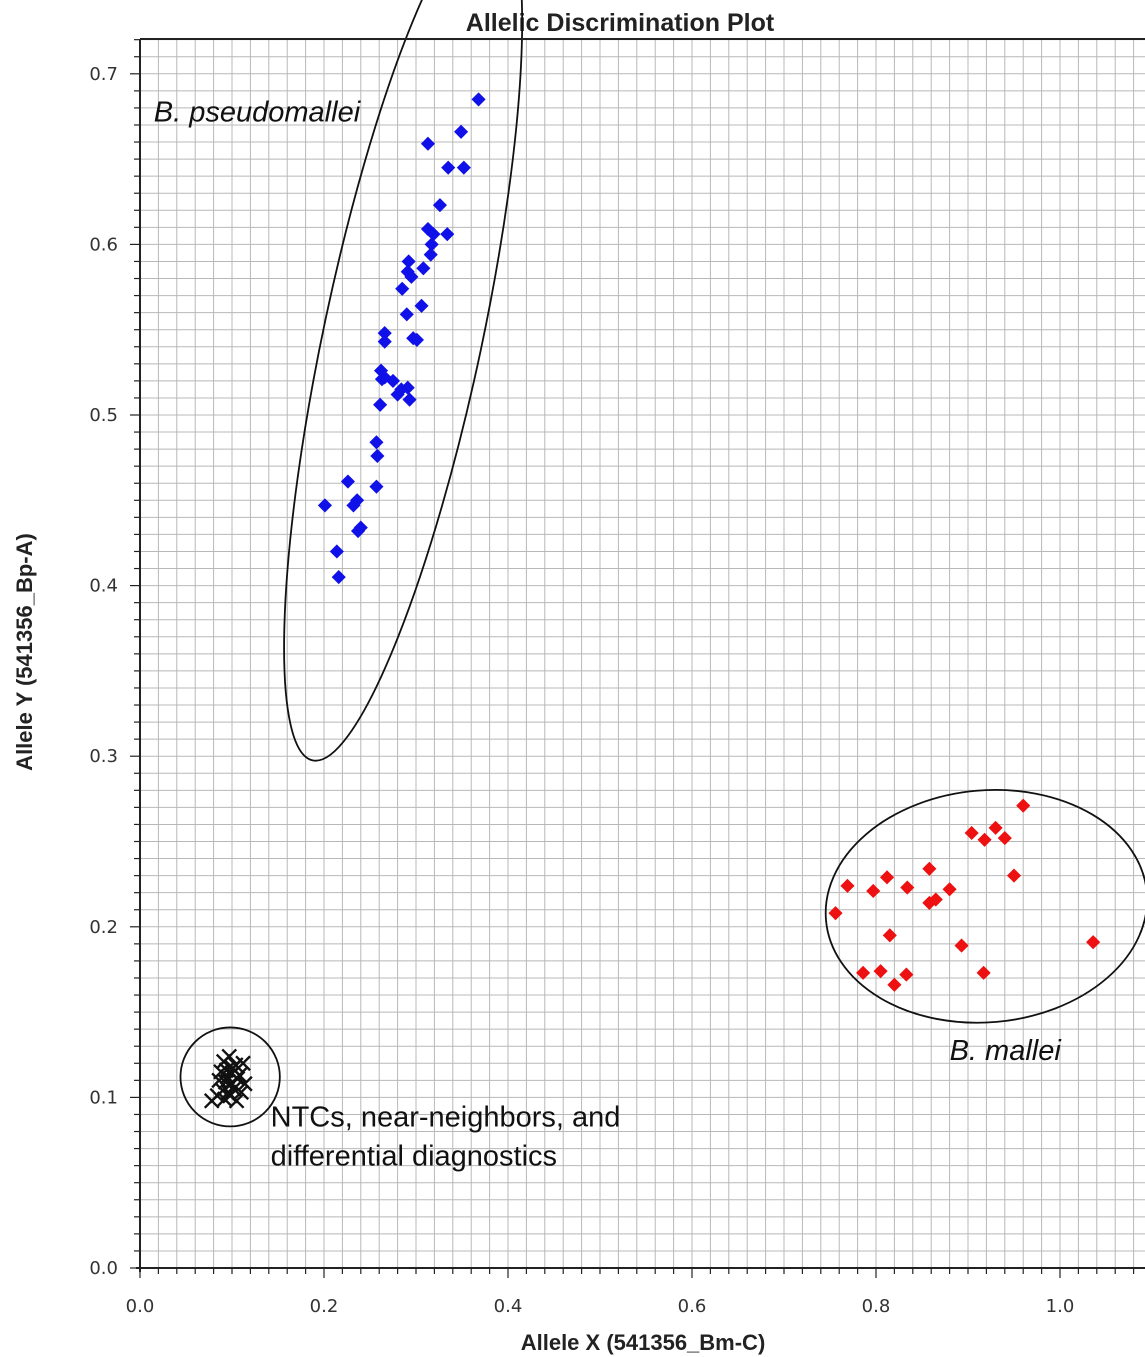  What do you see at coordinates (446, 1117) in the screenshot?
I see `annotation-ntc1: NTCs, near-neighbors, and` at bounding box center [446, 1117].